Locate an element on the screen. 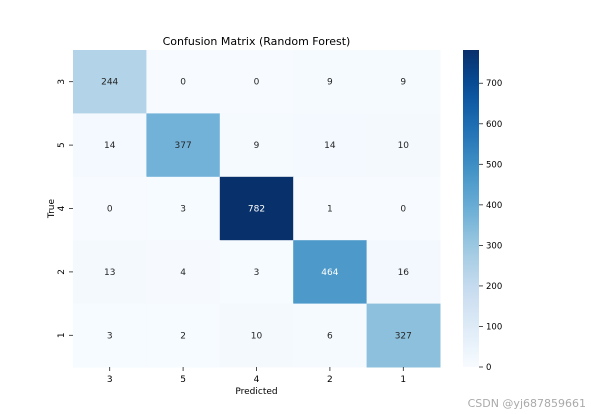 The width and height of the screenshot is (591, 414). y-tick-label: 4 is located at coordinates (62, 208).